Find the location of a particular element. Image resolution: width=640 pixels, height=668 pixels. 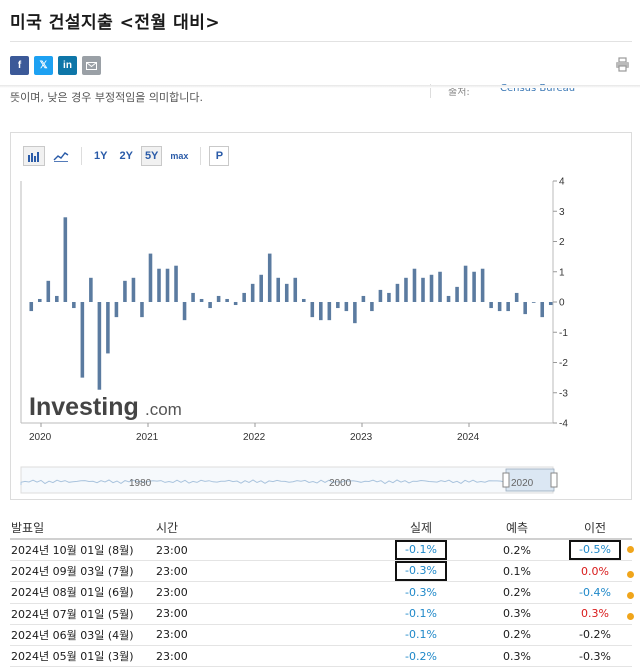

navigator-handle-left is located at coordinates (506, 480).